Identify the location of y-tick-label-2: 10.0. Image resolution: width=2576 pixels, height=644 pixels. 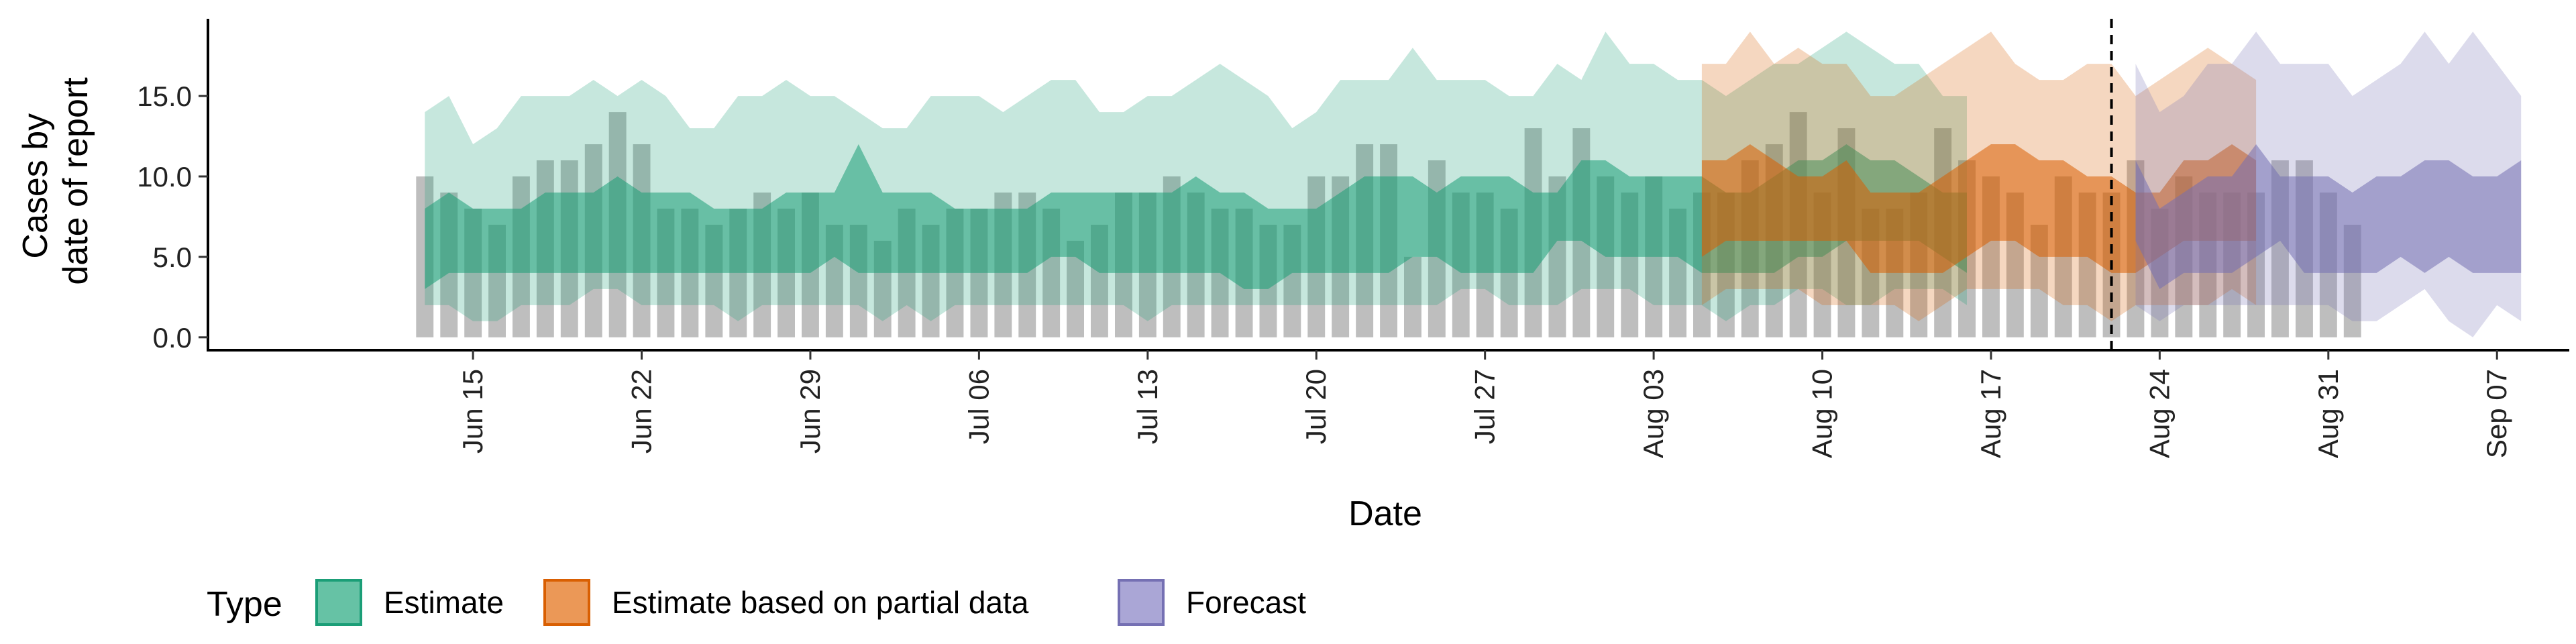
(164, 177).